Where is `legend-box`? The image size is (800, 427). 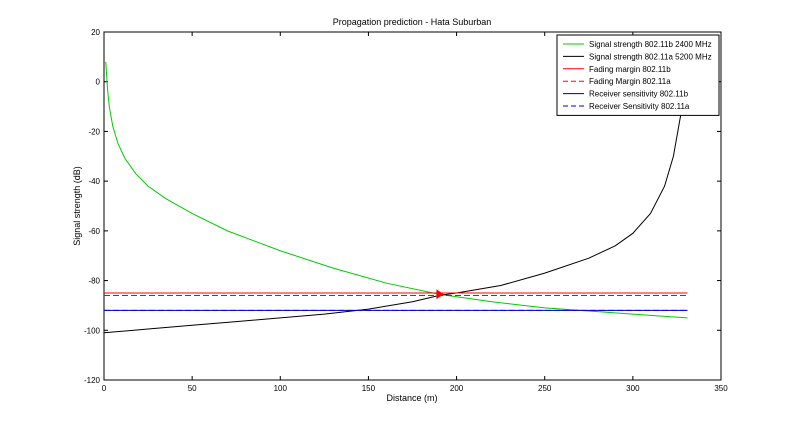
legend-box is located at coordinates (638, 75).